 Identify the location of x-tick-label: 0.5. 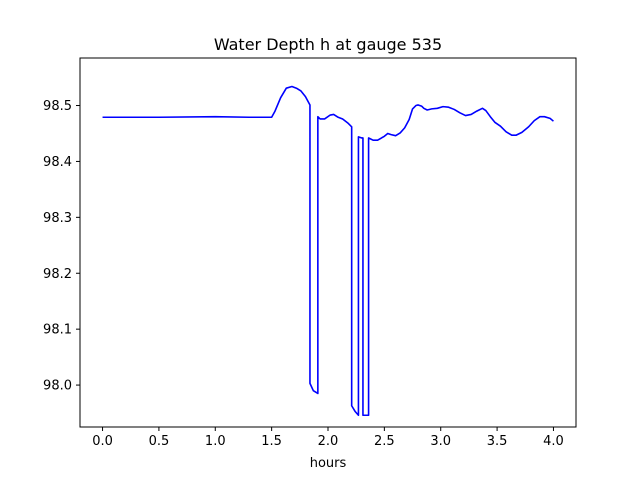
(159, 441).